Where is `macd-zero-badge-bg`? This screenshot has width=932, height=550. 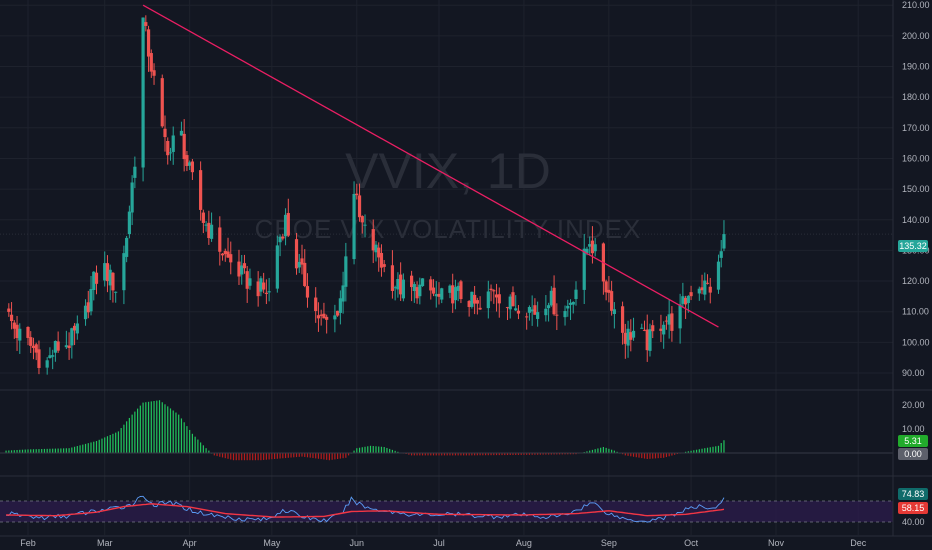 macd-zero-badge-bg is located at coordinates (913, 454).